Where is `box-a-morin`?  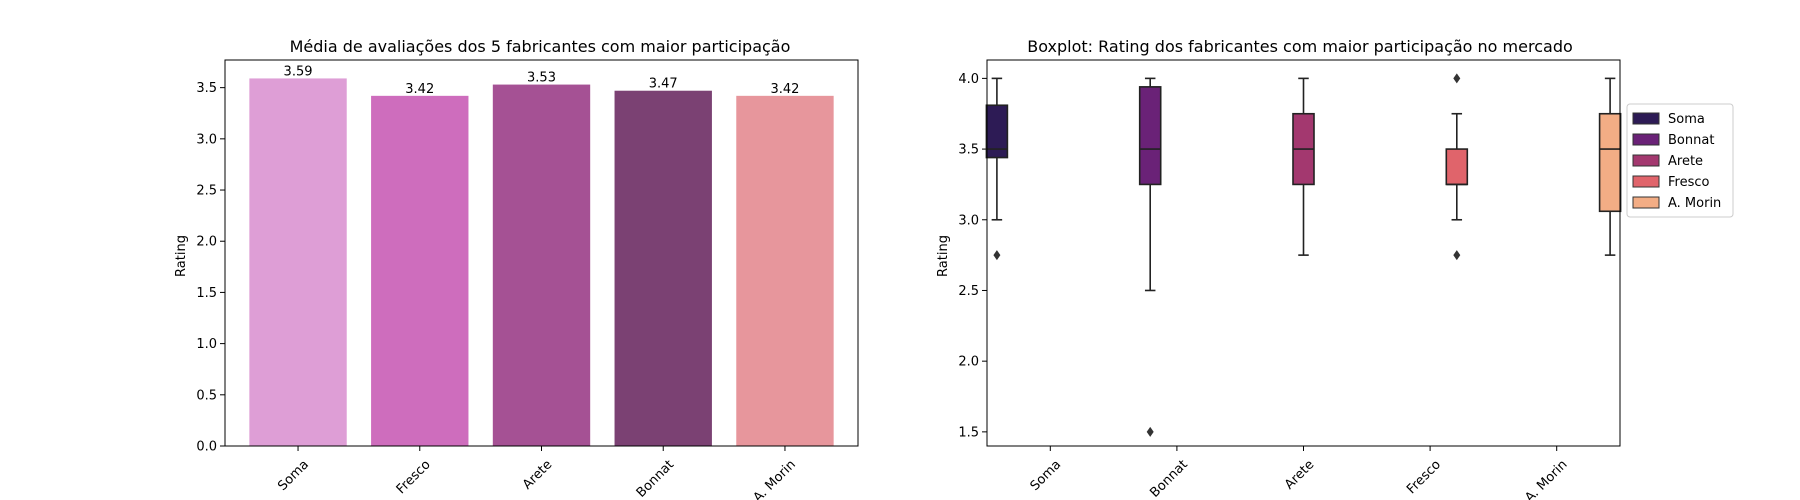
box-a-morin is located at coordinates (1610, 166).